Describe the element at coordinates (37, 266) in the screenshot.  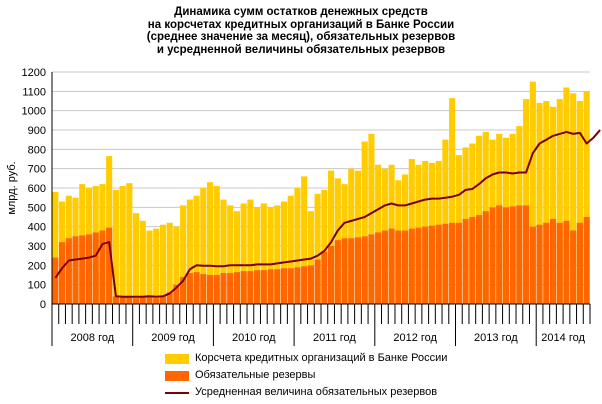
I see `y-tick-label: 200` at that location.